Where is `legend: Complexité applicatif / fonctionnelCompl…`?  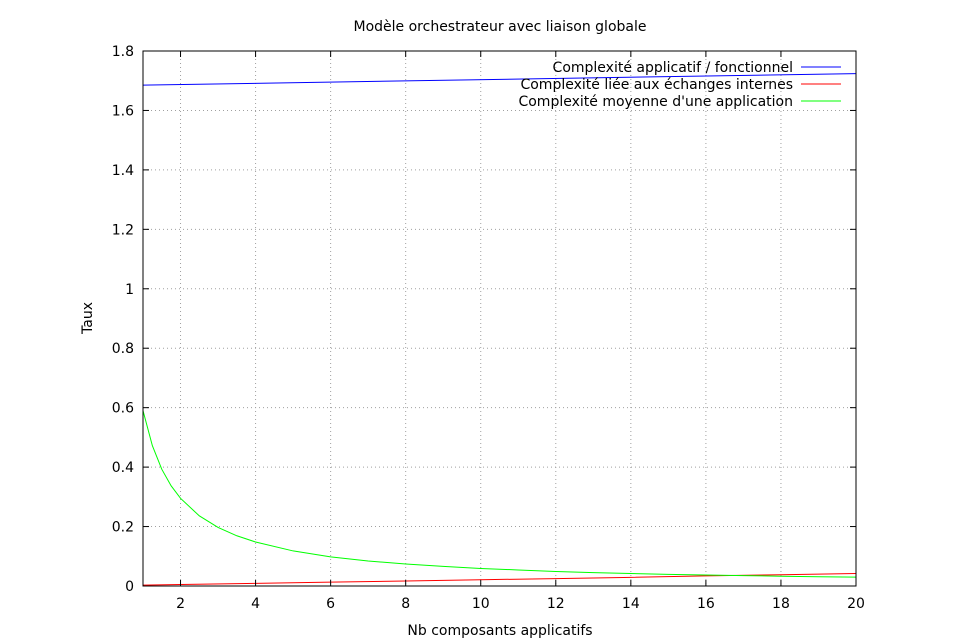
legend: Complexité applicatif / fonctionnelCompl… is located at coordinates (679, 85).